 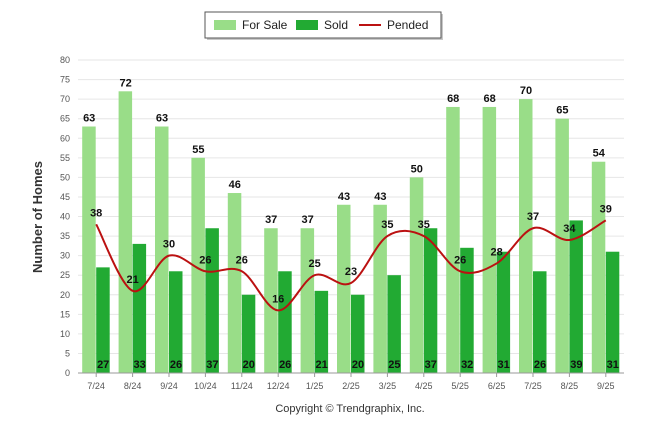 What do you see at coordinates (132, 280) in the screenshot?
I see `data-label-pended: 21` at bounding box center [132, 280].